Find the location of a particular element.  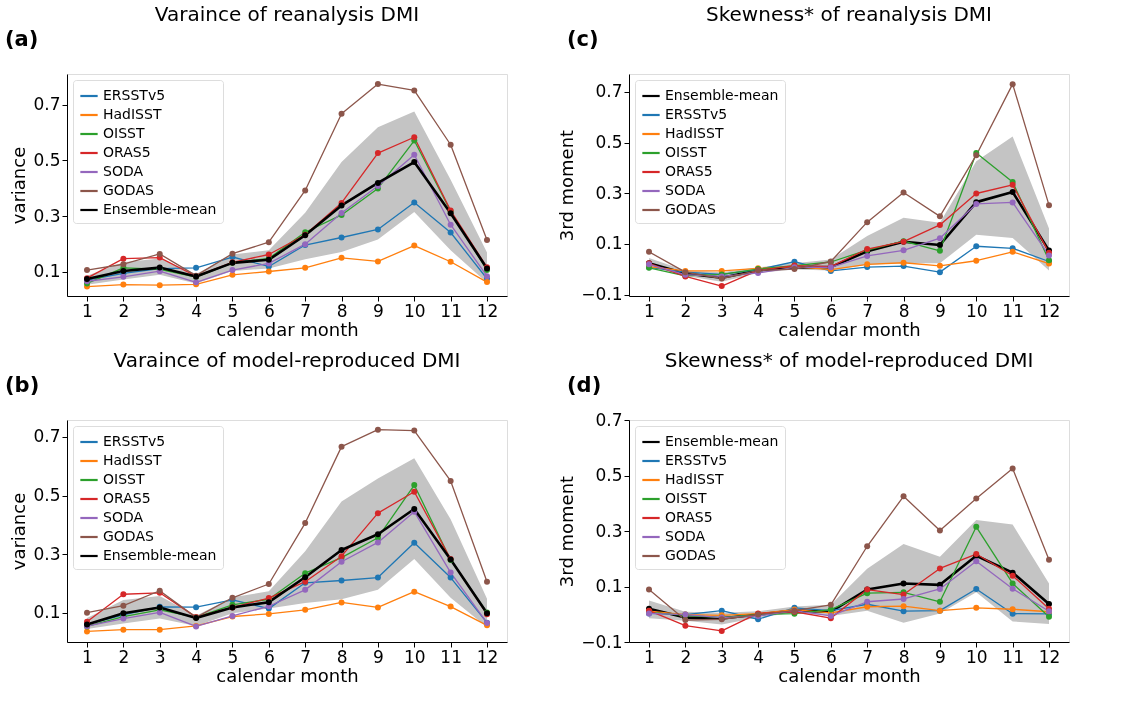

chart-title: Varaince of model-reproduced DMI is located at coordinates (287, 360).